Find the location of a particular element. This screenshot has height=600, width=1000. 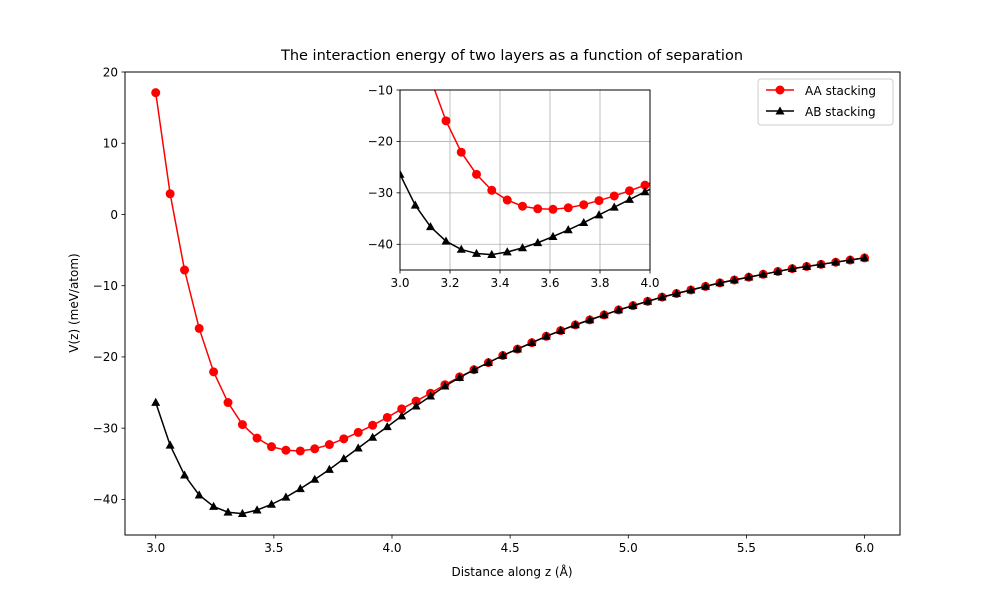

inset-x-ticks: 3.0 3.2 3.4 3.6 3.8 4.0 is located at coordinates (525, 280).